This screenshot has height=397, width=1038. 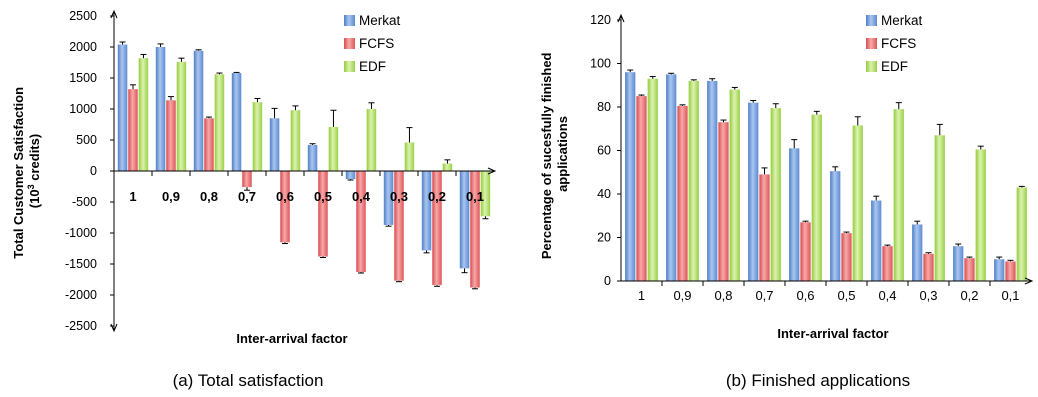 I want to click on chart-b-legend: Merkat FCFS EDF, so click(x=894, y=43).